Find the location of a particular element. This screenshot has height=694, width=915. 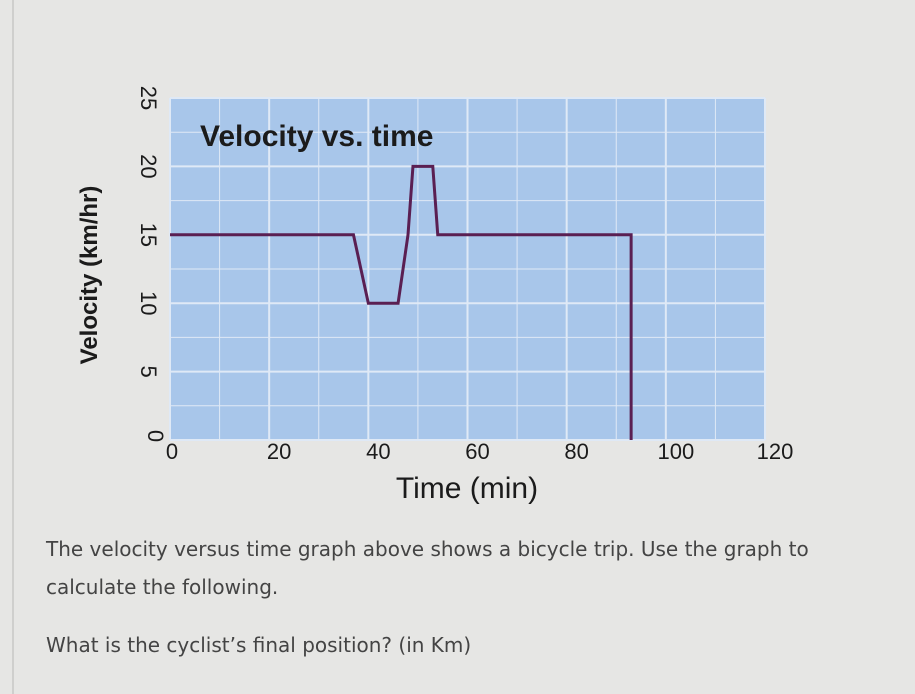

x-tick-label: 20 is located at coordinates (279, 451).